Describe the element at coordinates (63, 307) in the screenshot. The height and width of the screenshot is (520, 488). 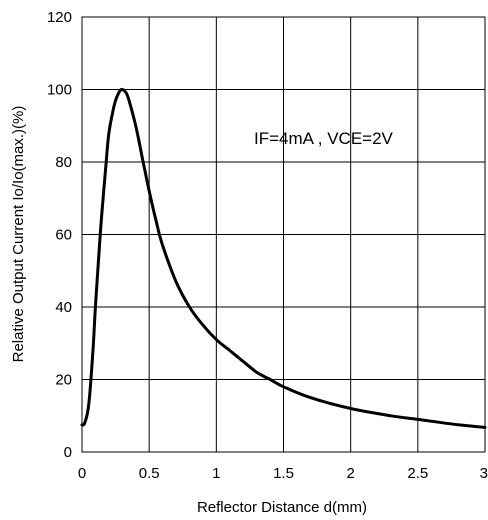
I see `y-tick-label: 40` at that location.